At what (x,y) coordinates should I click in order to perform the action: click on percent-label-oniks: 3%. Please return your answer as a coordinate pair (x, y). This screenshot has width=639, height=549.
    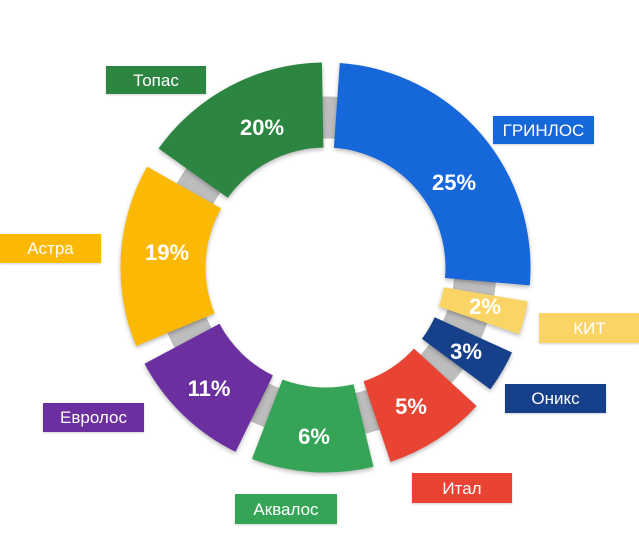
    Looking at the image, I should click on (466, 351).